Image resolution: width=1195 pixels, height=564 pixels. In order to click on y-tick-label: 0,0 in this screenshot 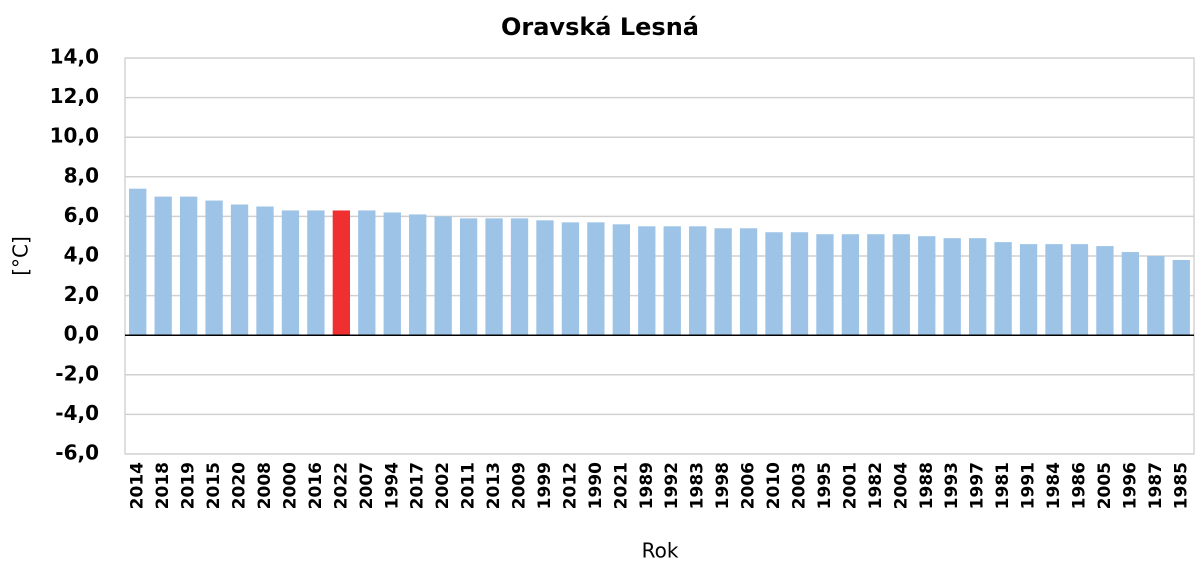, I will do `click(81, 334)`.